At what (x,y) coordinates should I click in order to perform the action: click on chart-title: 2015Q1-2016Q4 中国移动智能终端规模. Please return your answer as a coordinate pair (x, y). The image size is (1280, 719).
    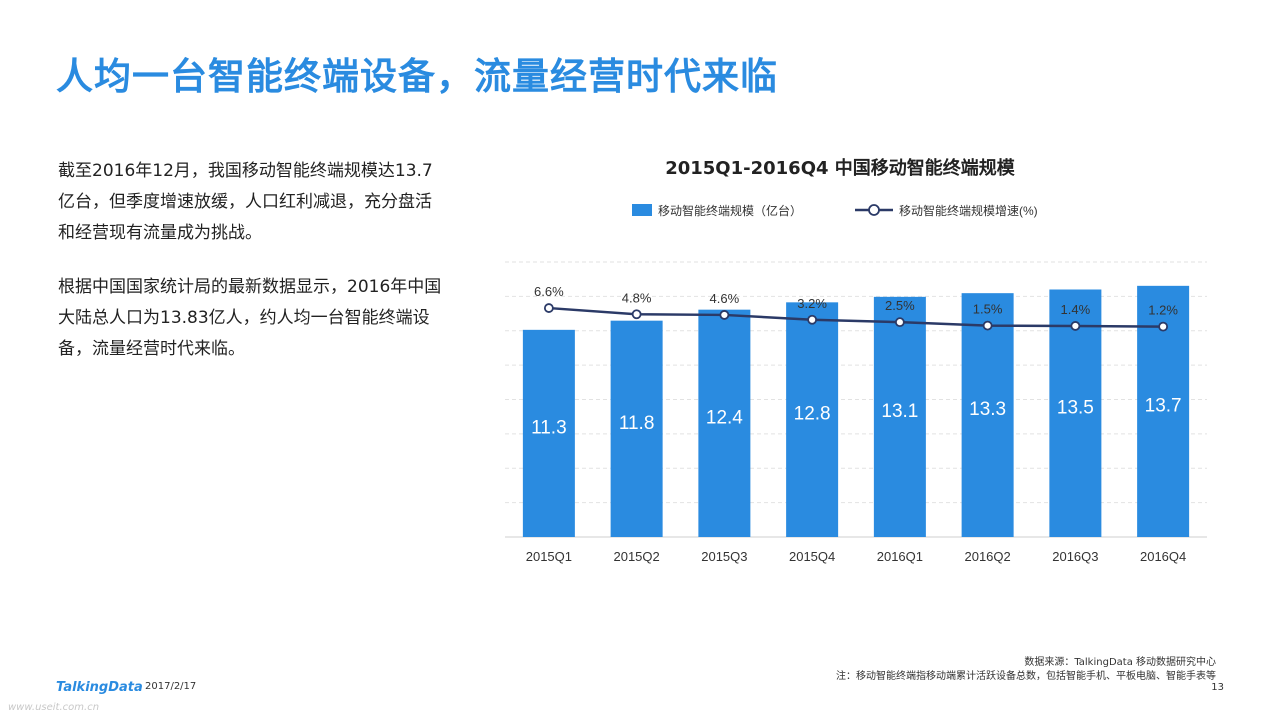
    Looking at the image, I should click on (840, 168).